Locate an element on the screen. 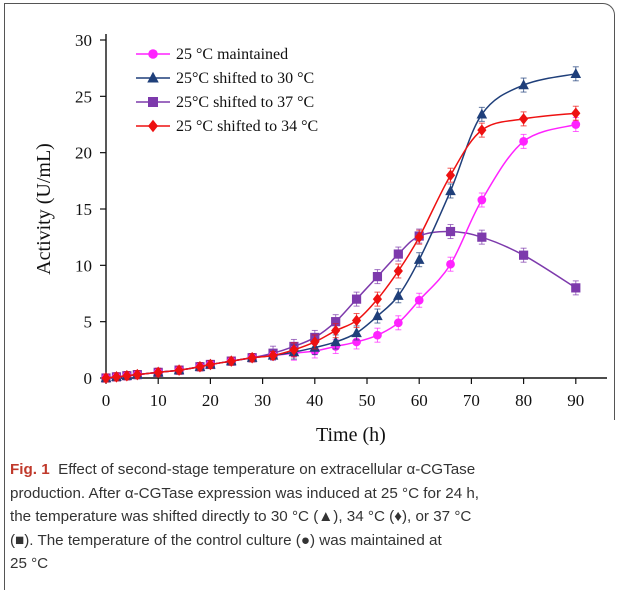 The image size is (620, 596). legend-marker-circle is located at coordinates (153, 54).